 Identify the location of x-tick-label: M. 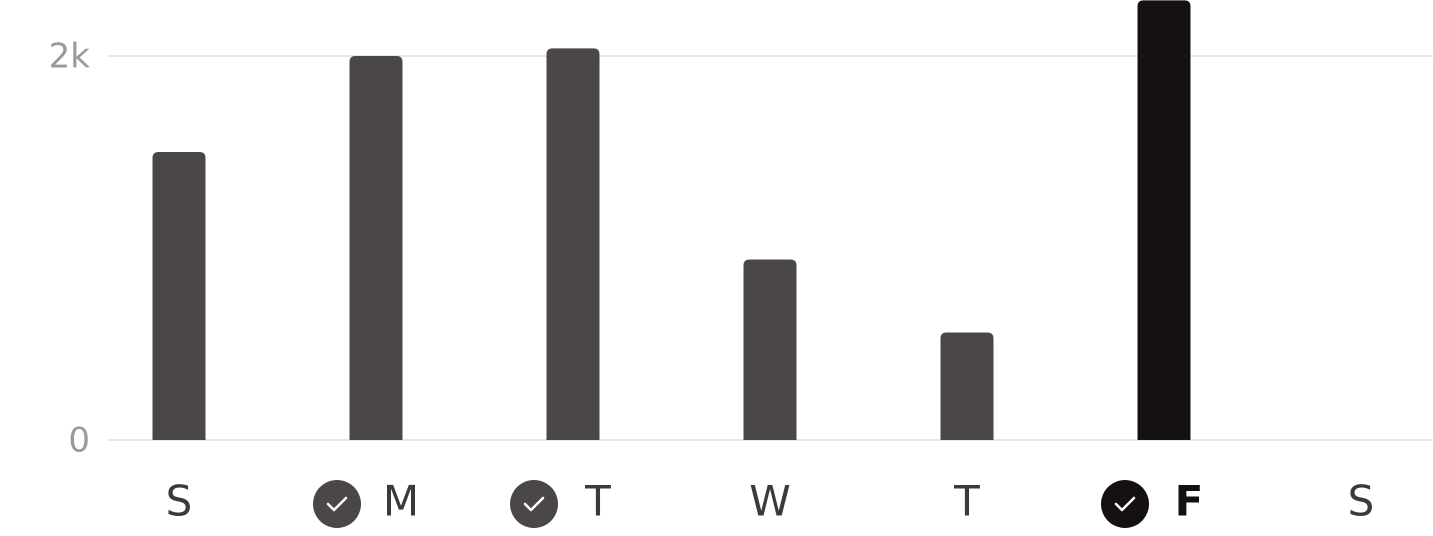
(401, 501).